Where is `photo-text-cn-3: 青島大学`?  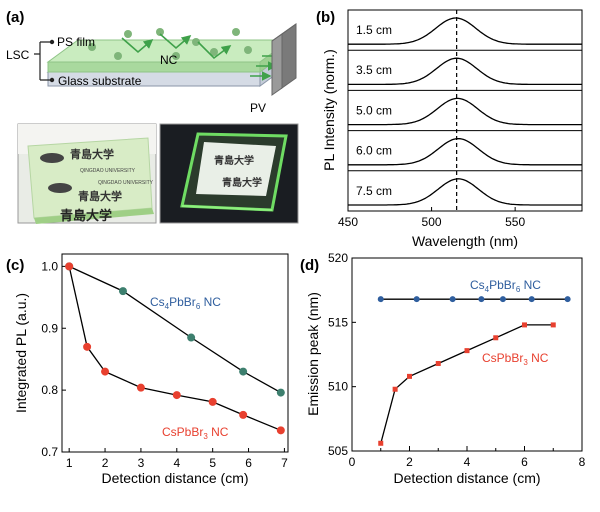 photo-text-cn-3: 青島大学 is located at coordinates (86, 215).